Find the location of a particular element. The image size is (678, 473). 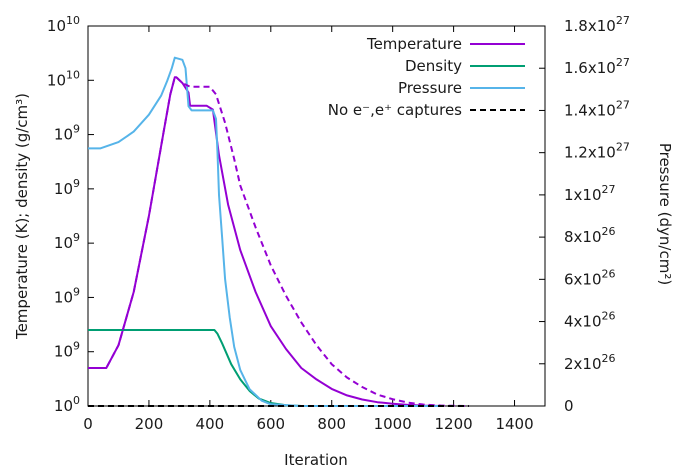

x-tick-label: 200 is located at coordinates (149, 424).